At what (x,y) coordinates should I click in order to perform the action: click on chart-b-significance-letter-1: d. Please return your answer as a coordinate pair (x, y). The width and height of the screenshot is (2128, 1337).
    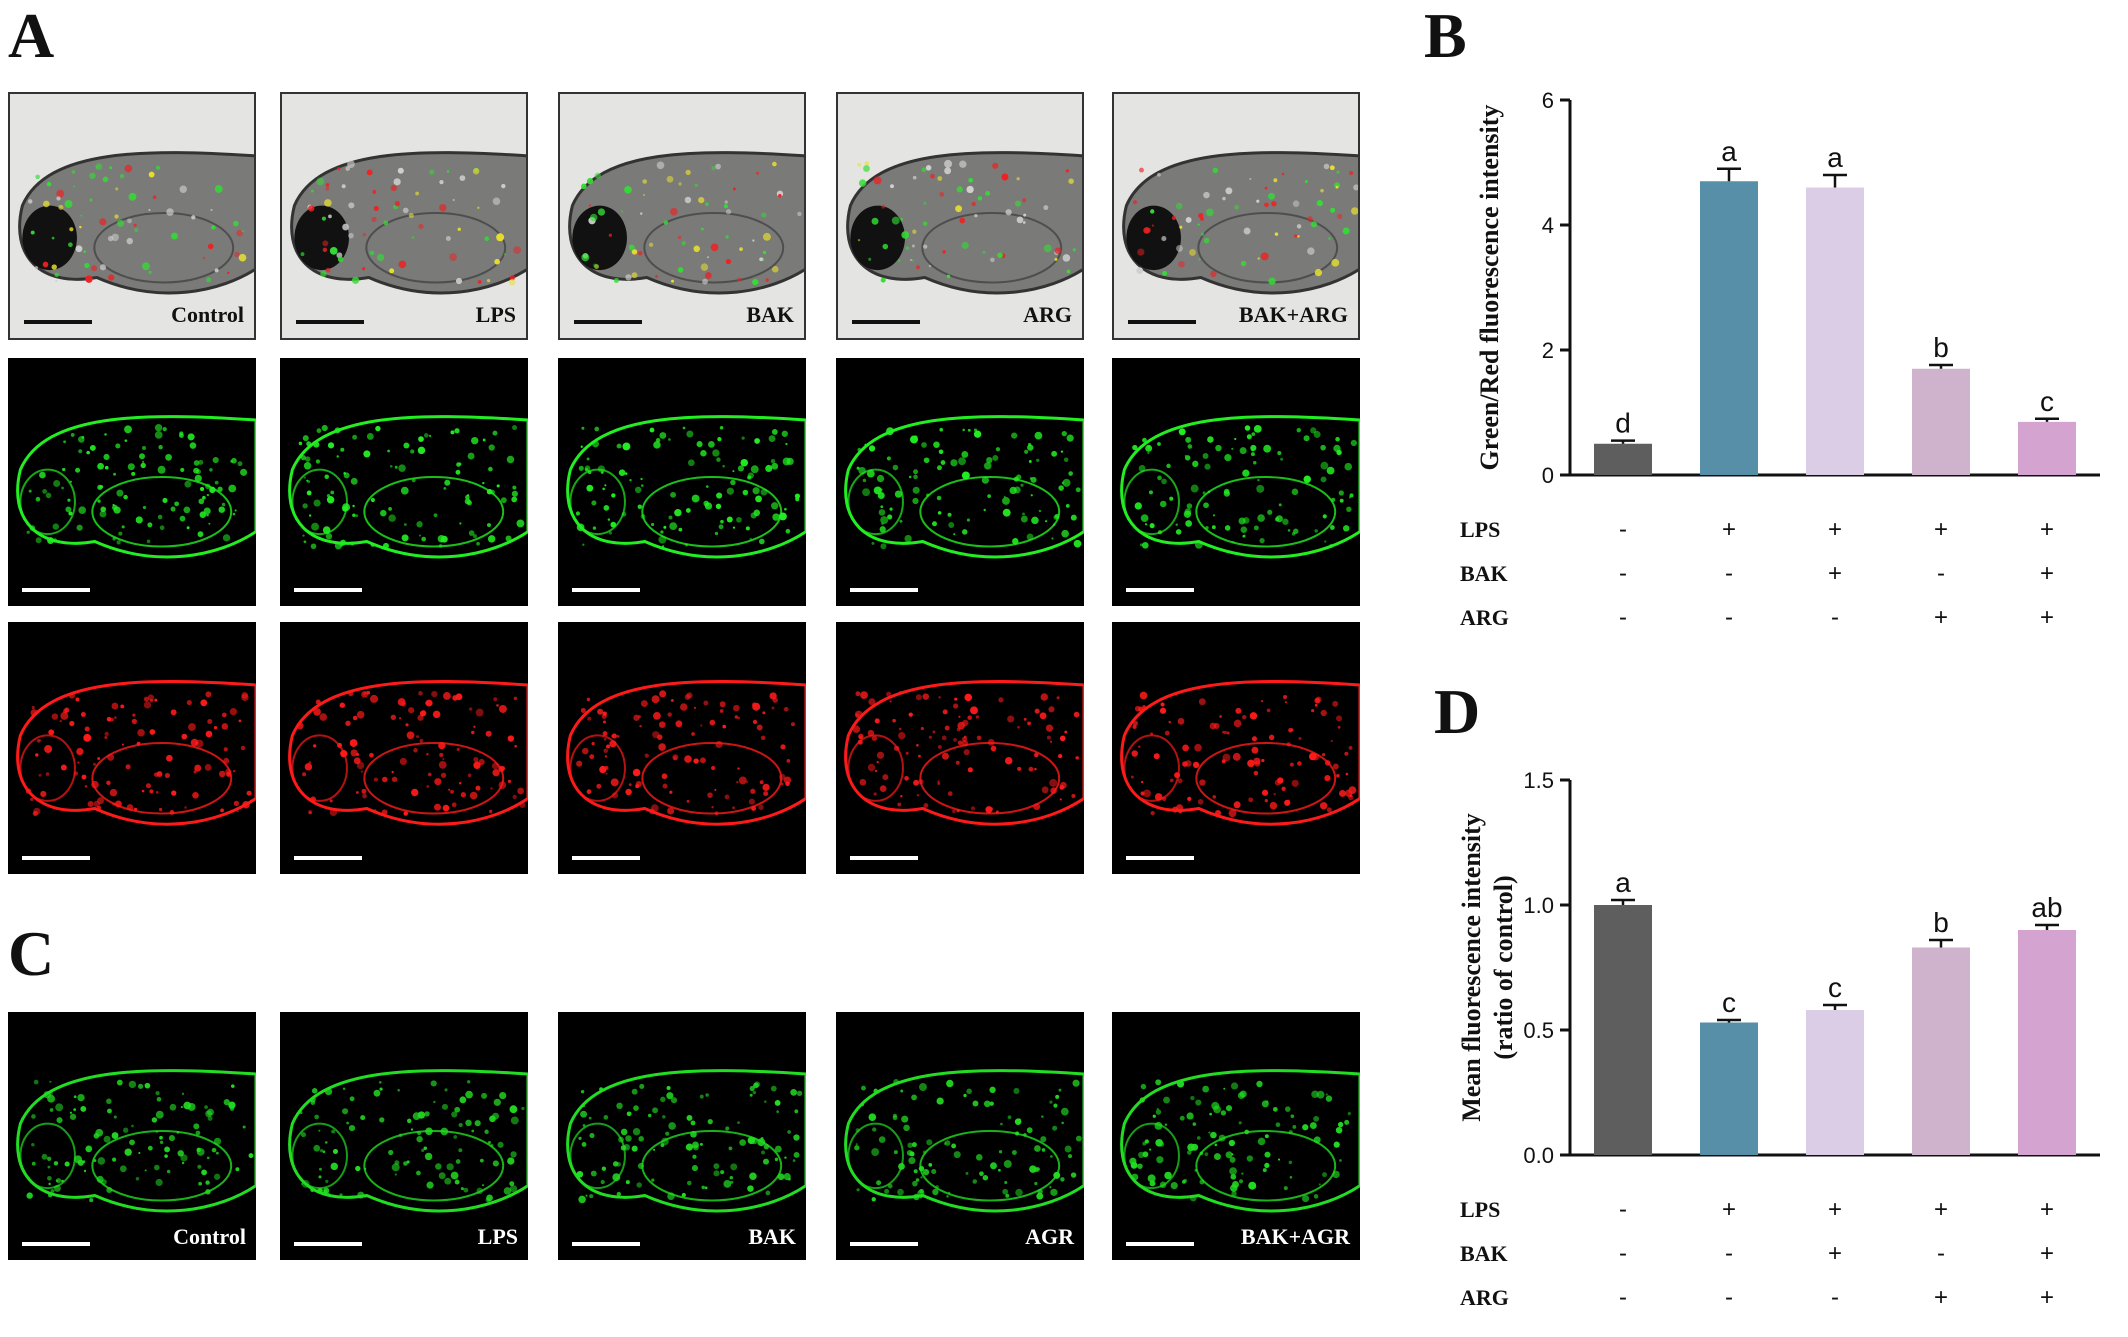
    Looking at the image, I should click on (1623, 423).